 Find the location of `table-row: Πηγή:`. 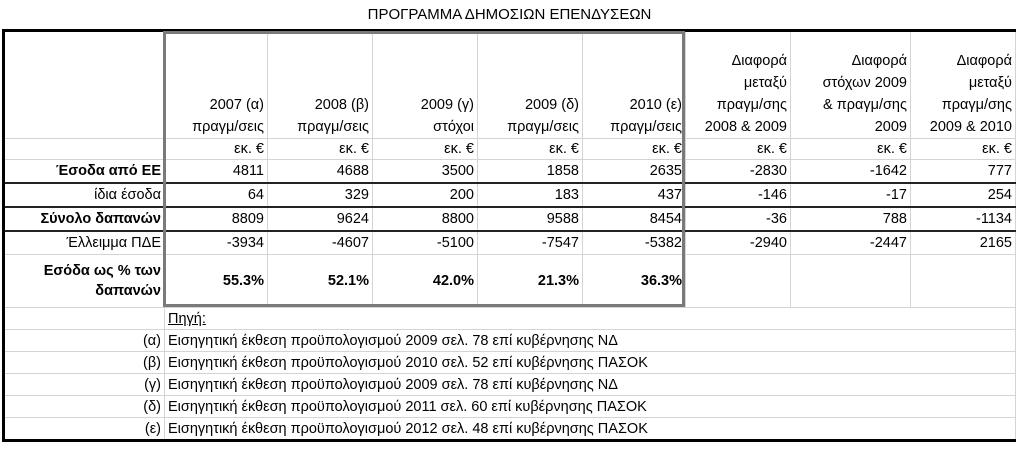

table-row: Πηγή: is located at coordinates (509, 318).